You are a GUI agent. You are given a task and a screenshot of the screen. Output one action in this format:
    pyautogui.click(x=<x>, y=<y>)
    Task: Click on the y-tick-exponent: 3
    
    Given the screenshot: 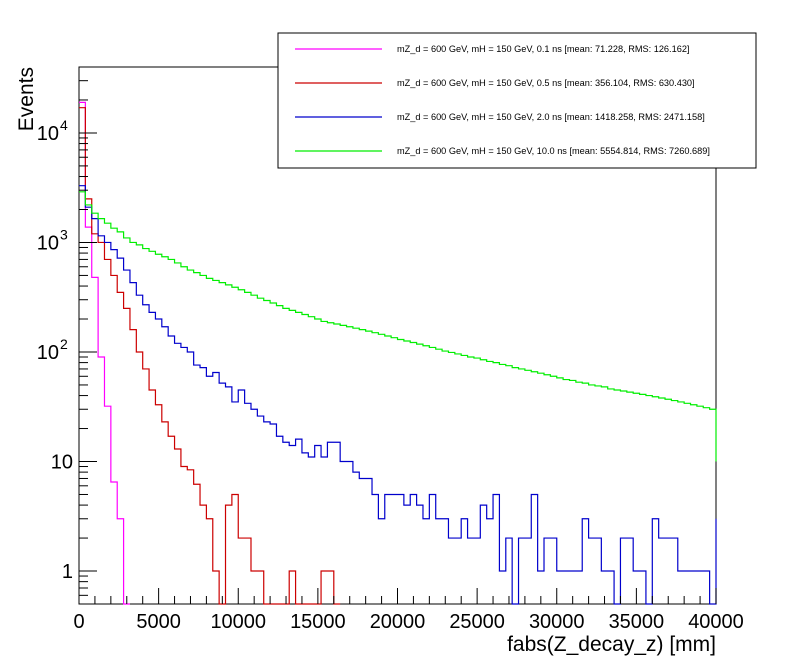 What is the action you would take?
    pyautogui.click(x=64, y=234)
    